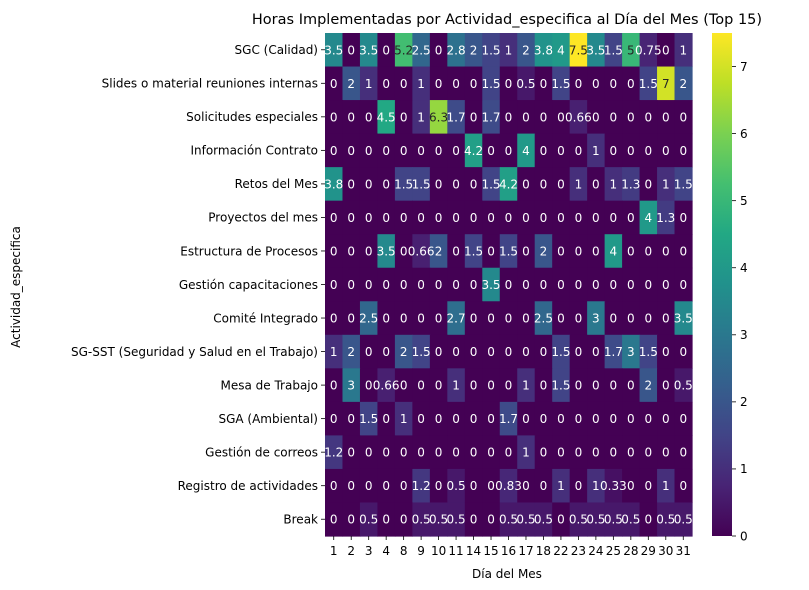  What do you see at coordinates (744, 335) in the screenshot?
I see `colorbar-tick-label: 3` at bounding box center [744, 335].